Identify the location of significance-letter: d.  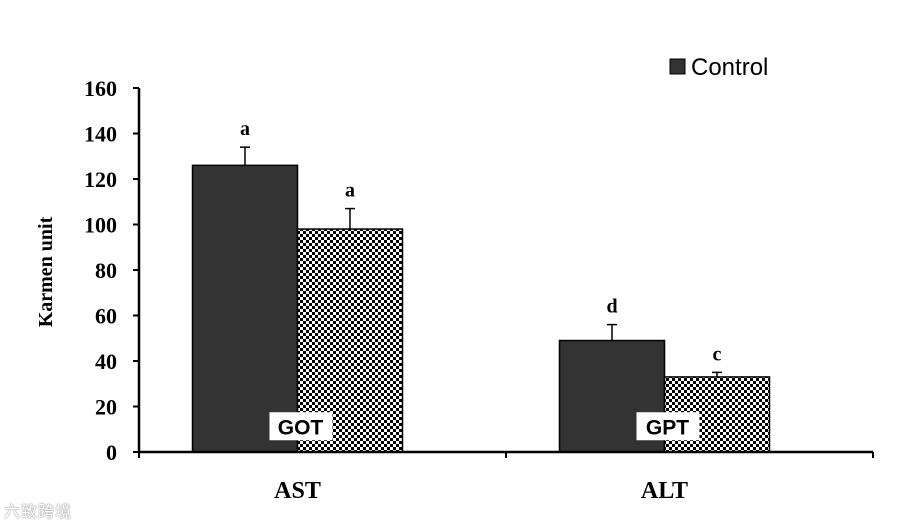
(611, 307).